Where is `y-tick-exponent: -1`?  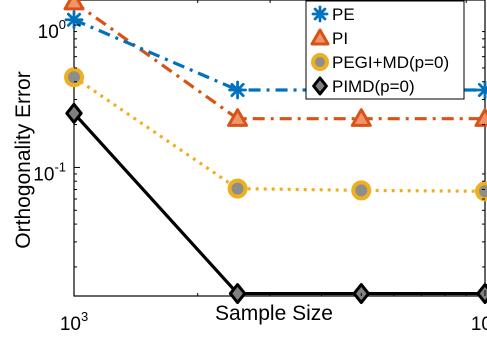
y-tick-exponent: -1 is located at coordinates (60, 166).